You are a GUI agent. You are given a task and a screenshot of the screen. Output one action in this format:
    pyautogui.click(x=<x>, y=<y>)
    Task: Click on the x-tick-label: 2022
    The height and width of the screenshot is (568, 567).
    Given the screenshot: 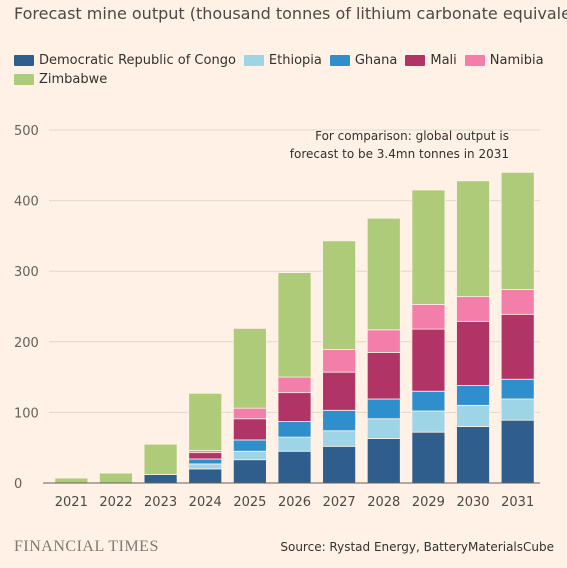 What is the action you would take?
    pyautogui.click(x=115, y=502)
    